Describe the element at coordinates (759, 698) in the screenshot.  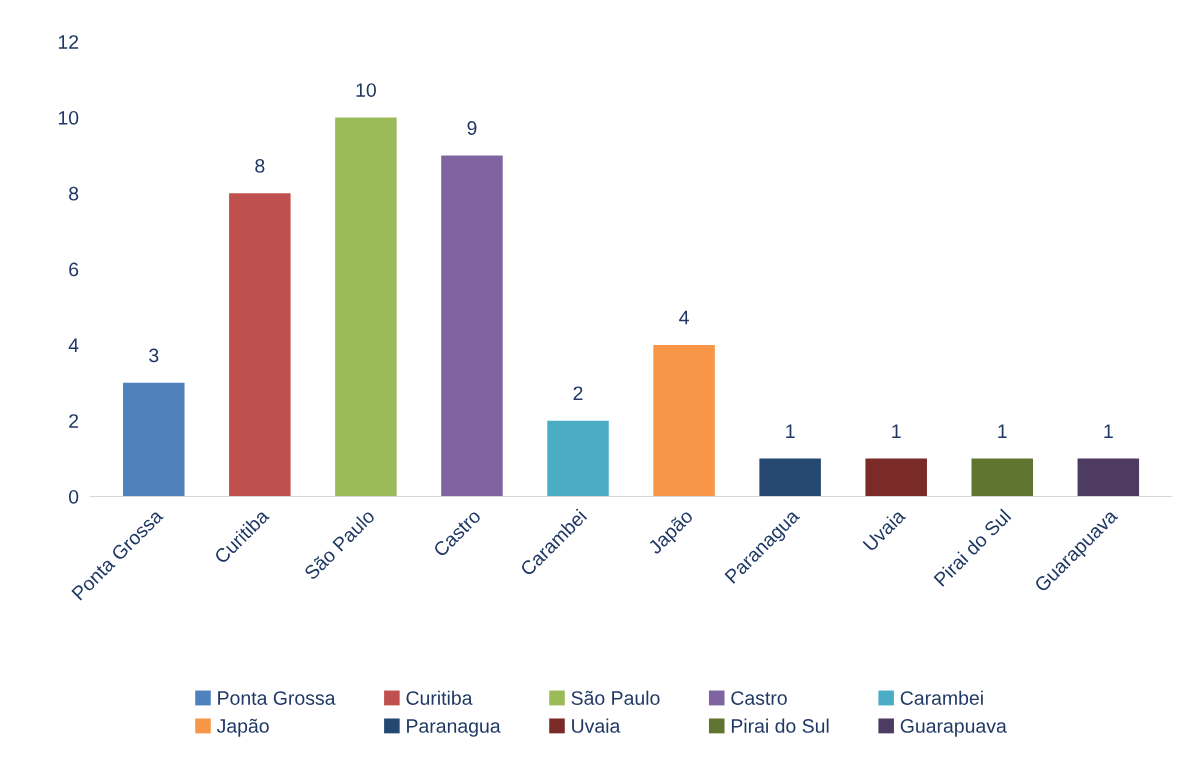
I see `legend-label: Castro` at that location.